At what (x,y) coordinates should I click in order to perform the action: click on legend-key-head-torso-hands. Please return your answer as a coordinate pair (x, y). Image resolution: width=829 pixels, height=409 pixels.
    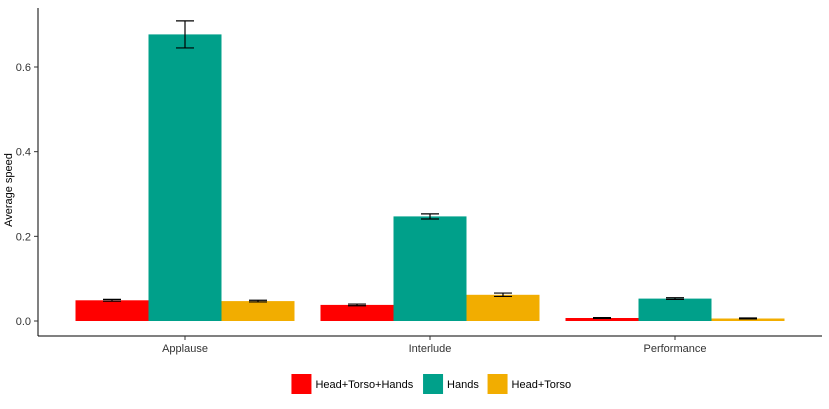
    Looking at the image, I should click on (301, 384).